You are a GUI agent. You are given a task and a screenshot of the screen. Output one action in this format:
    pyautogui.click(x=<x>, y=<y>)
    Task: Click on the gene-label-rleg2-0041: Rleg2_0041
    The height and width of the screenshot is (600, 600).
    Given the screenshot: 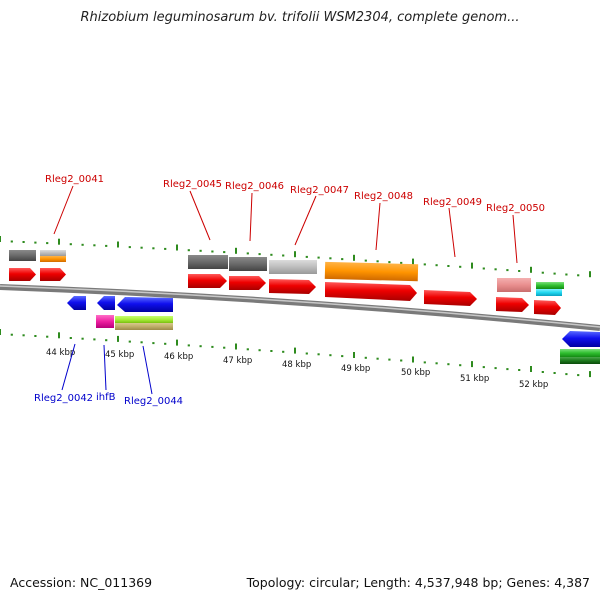 What is the action you would take?
    pyautogui.click(x=74, y=179)
    